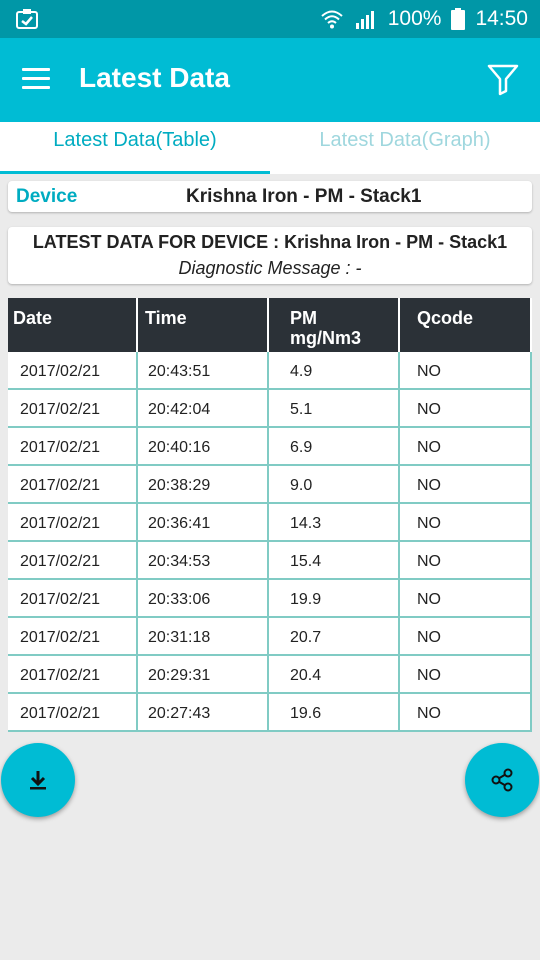  I want to click on table-row: 2017/02/21 20:27:43 19.6 NO, so click(270, 713).